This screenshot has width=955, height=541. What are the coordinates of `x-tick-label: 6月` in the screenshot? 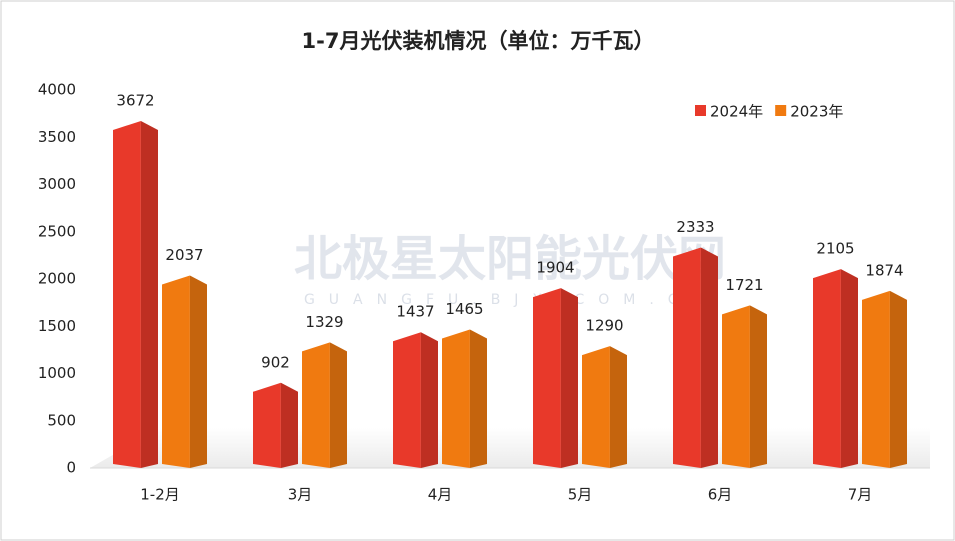 It's located at (720, 495).